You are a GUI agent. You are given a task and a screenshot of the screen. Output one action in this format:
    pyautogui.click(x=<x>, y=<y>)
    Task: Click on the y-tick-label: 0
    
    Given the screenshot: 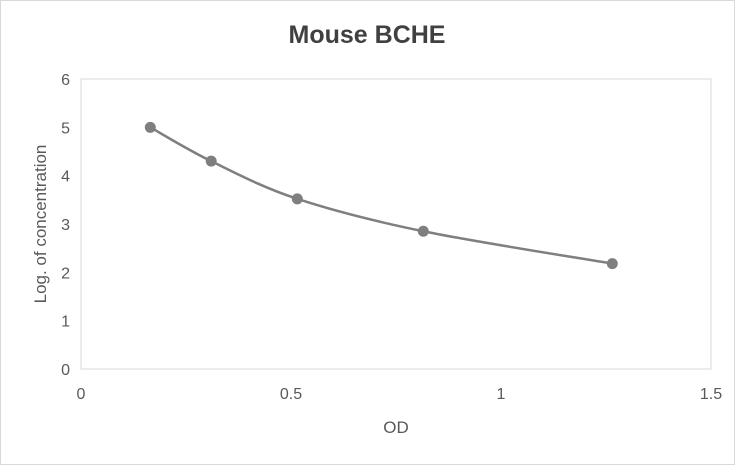 What is the action you would take?
    pyautogui.click(x=65, y=370)
    